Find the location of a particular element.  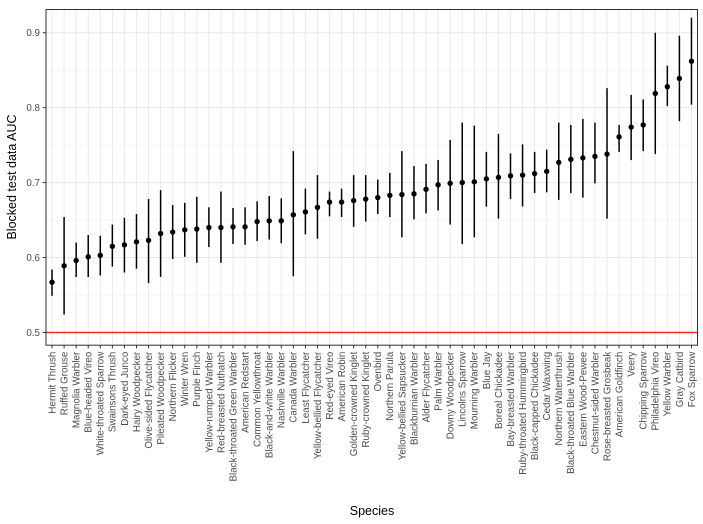

x-tick-label: American Goldfinch is located at coordinates (619, 395).